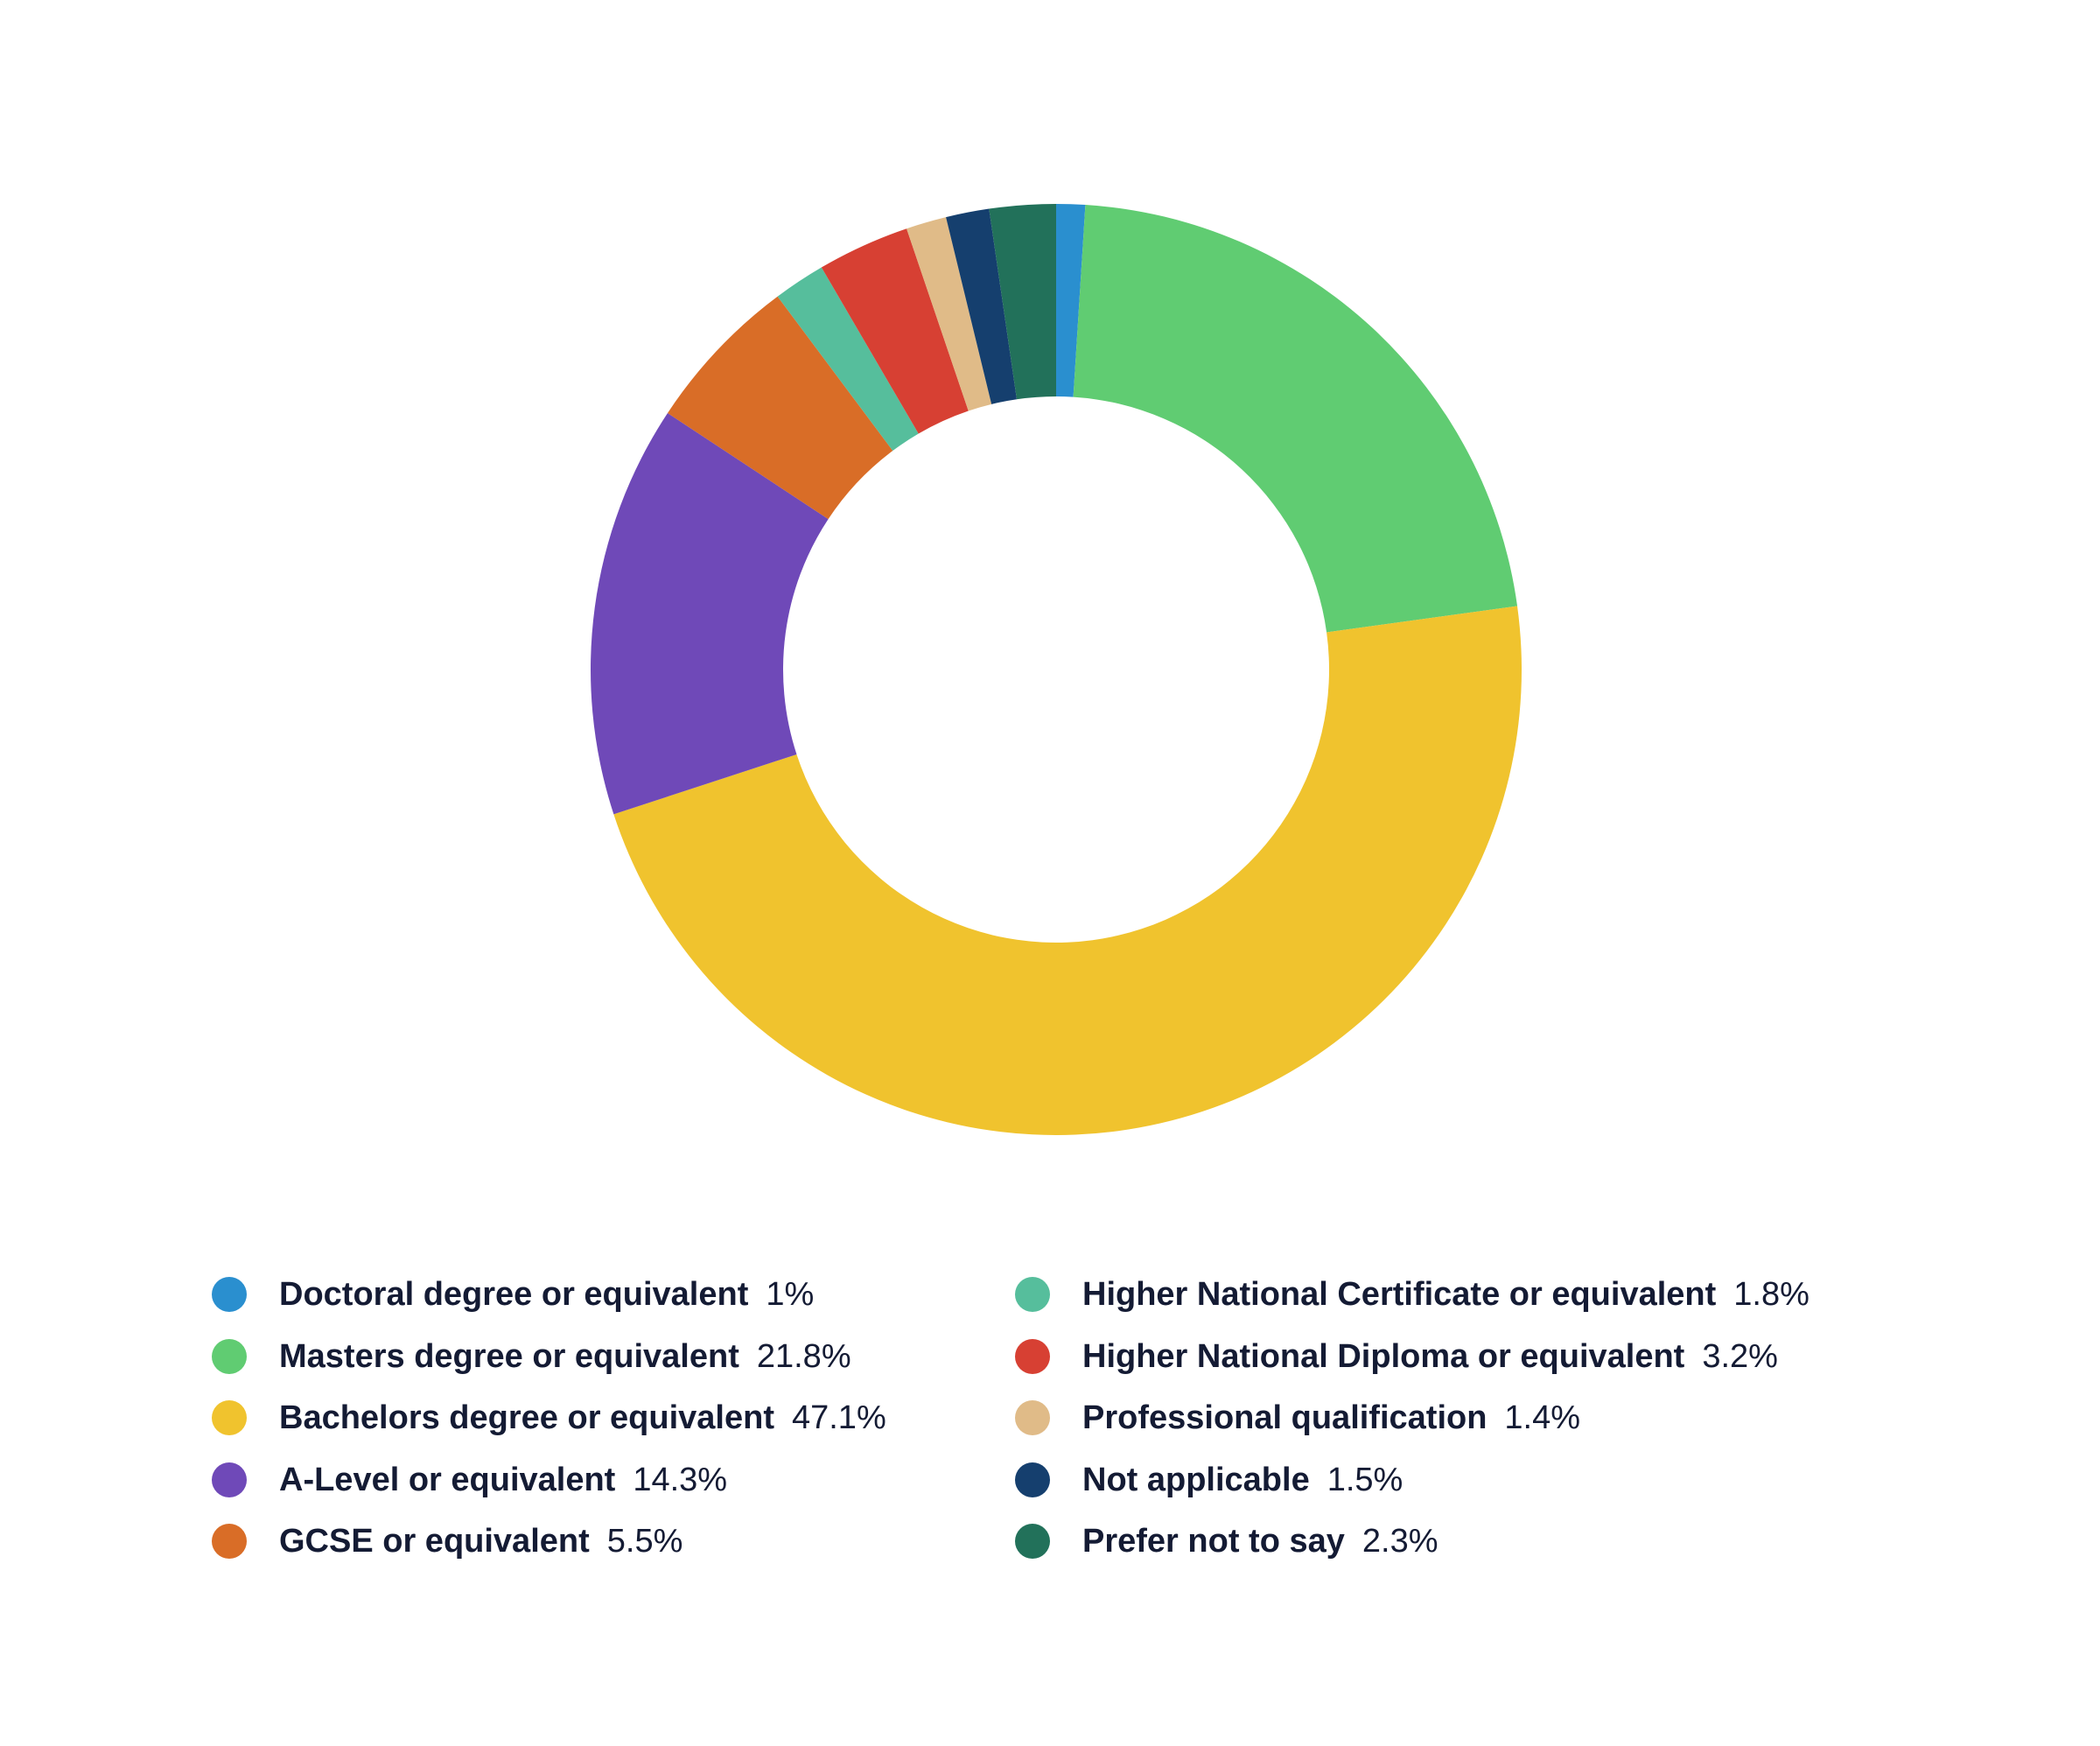 Image resolution: width=2100 pixels, height=1746 pixels. Describe the element at coordinates (1295, 419) in the screenshot. I see `donut-slice-masters-degree-or-equivalent` at that location.